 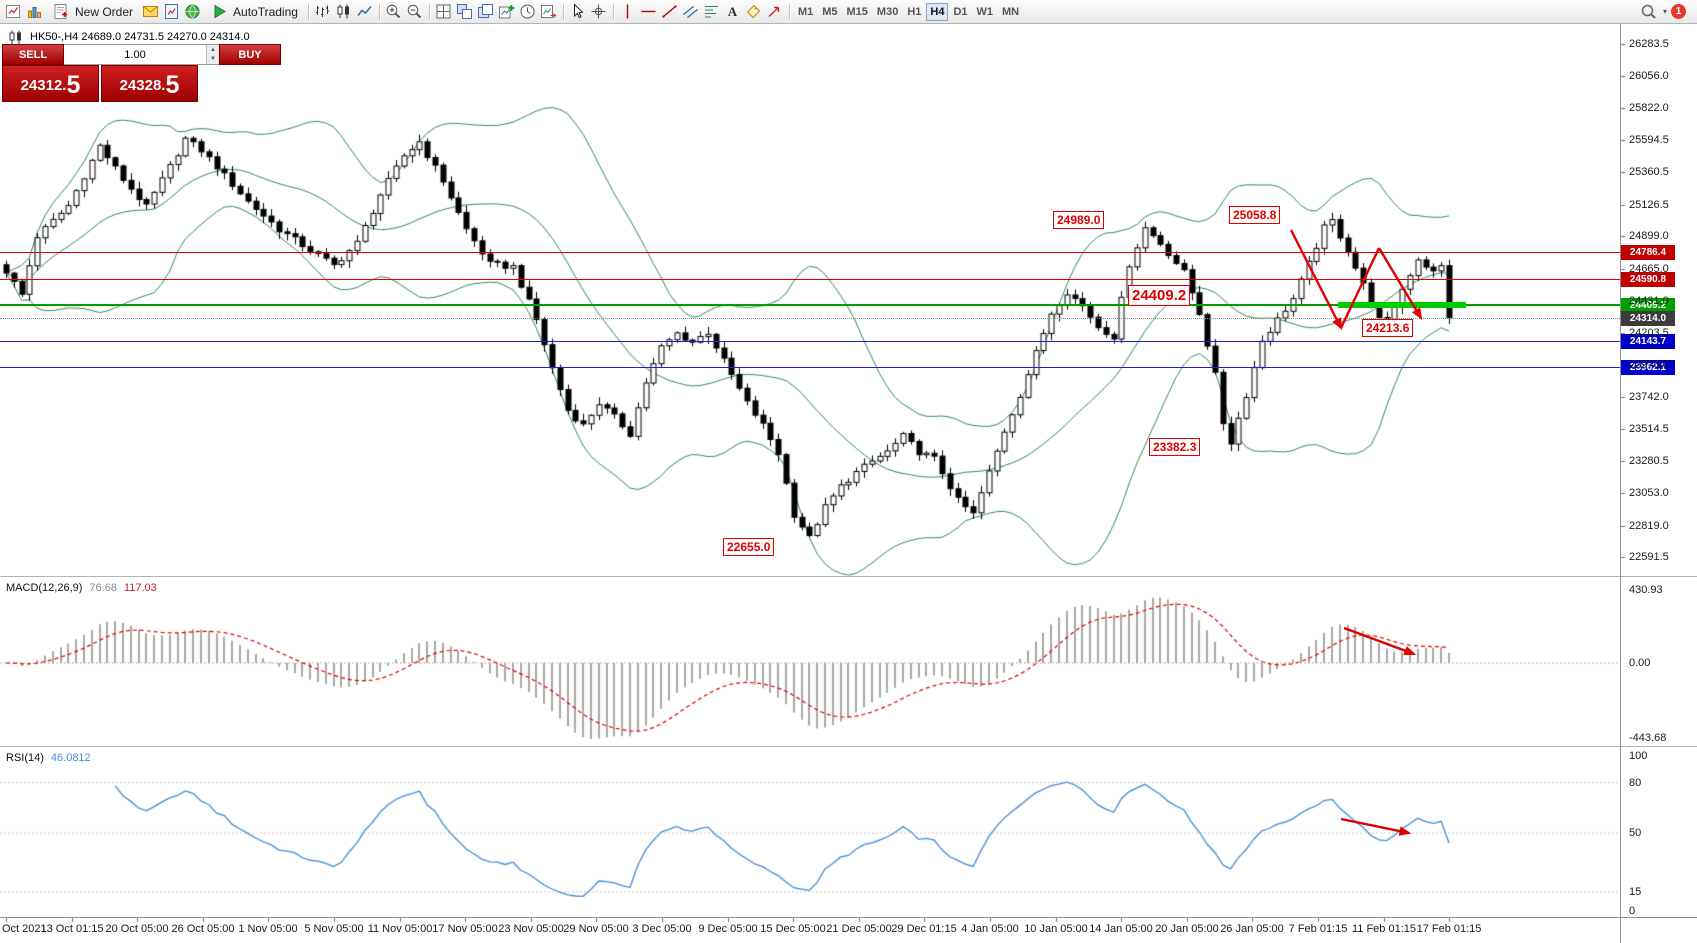 I want to click on sell-price-button: 24312. 5, so click(x=50, y=83).